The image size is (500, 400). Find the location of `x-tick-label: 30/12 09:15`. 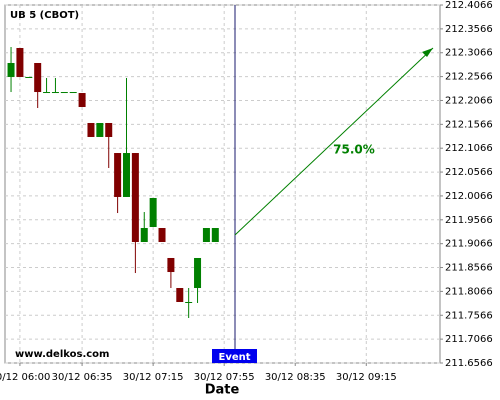

x-tick-label: 30/12 09:15 is located at coordinates (366, 377).